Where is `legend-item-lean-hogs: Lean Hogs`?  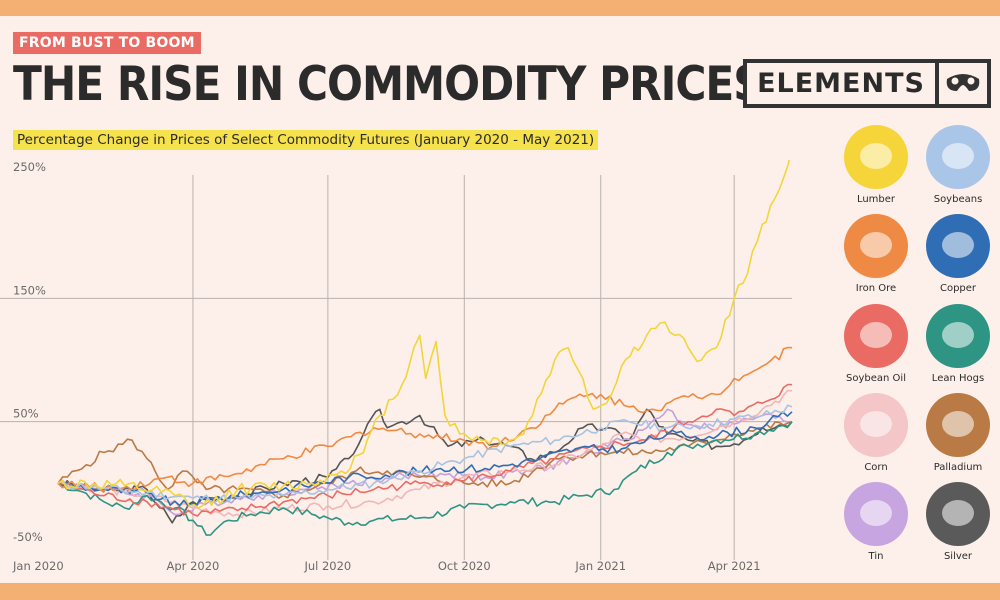 legend-item-lean-hogs: Lean Hogs is located at coordinates (958, 344).